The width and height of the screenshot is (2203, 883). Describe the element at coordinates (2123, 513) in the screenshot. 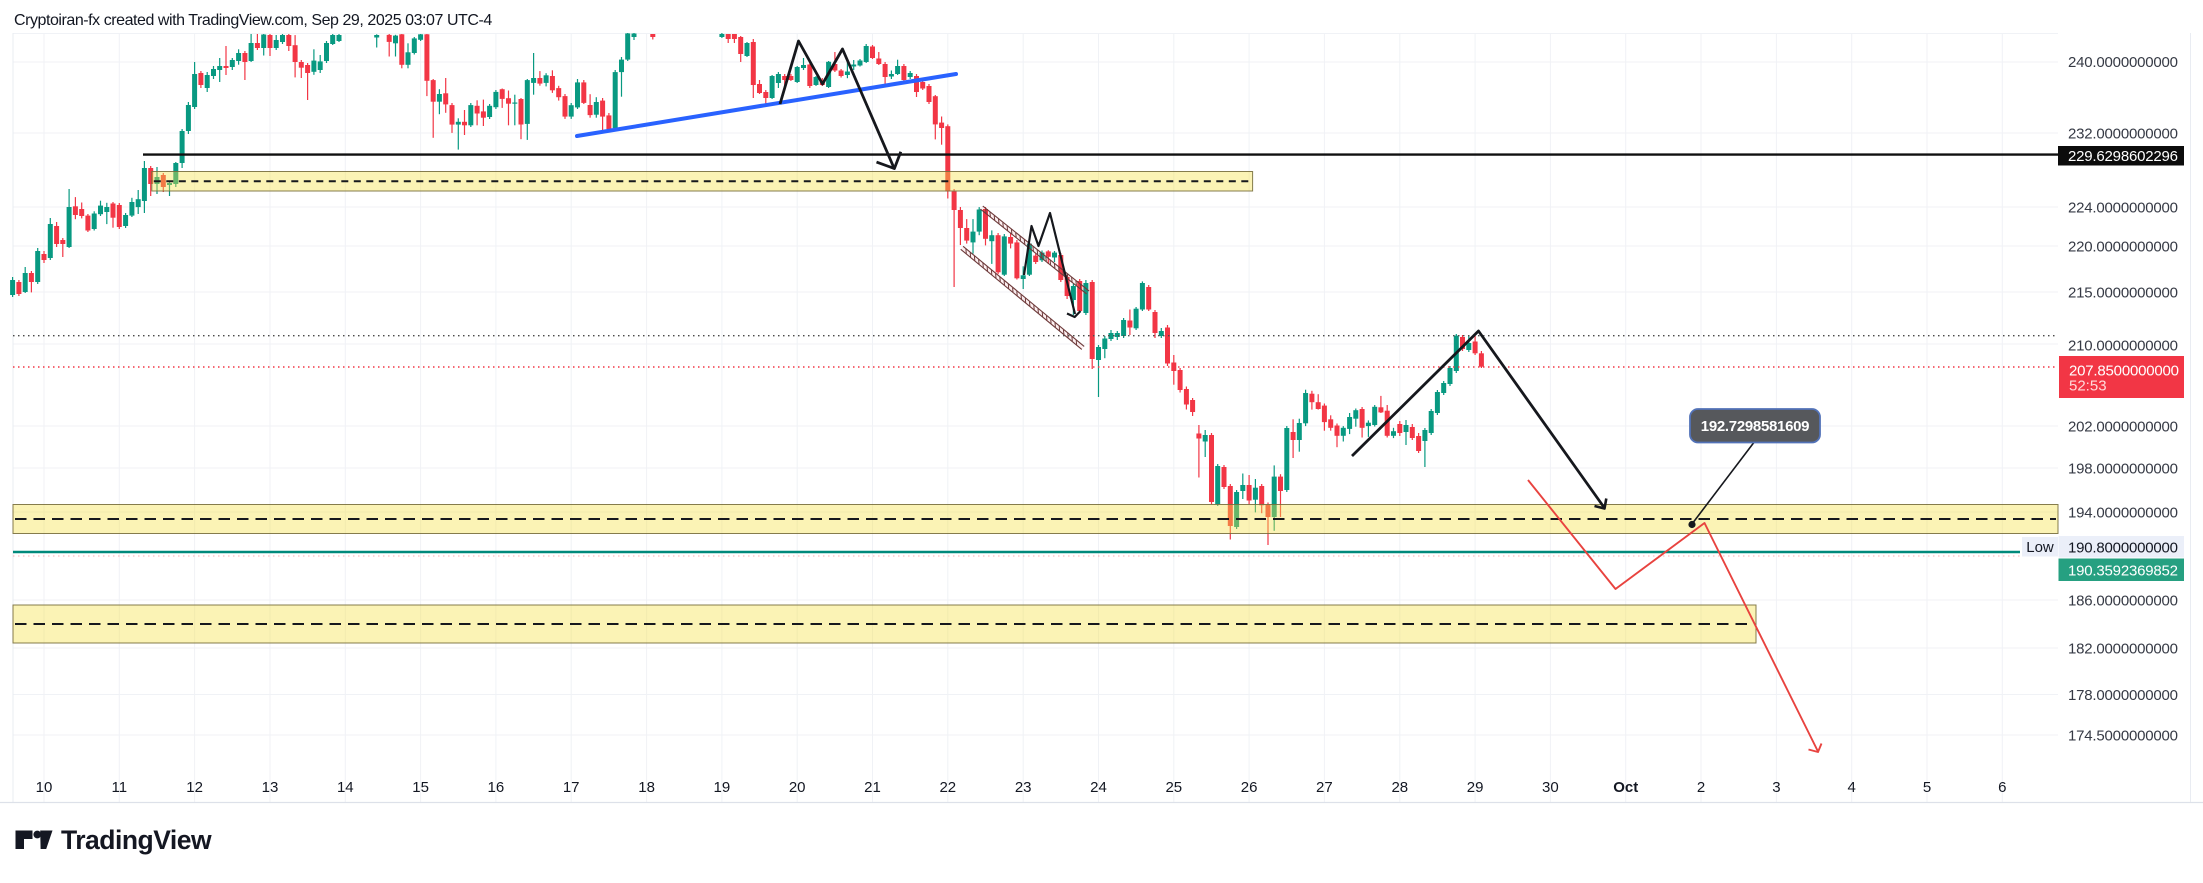

I see `svg-text: 194.0000000000` at that location.